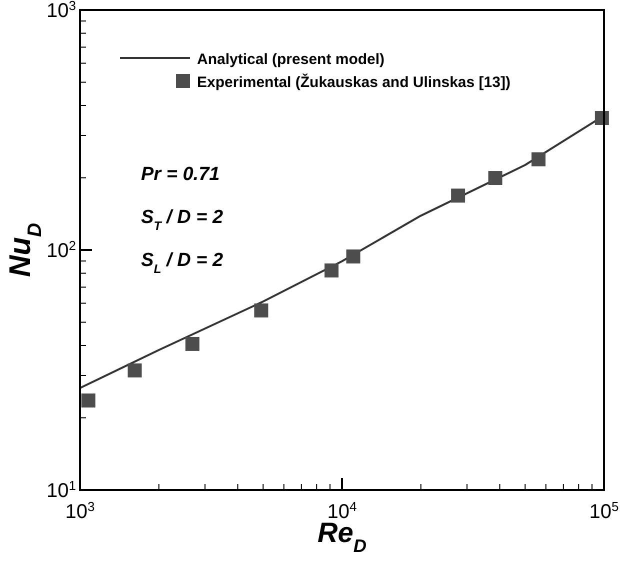 The width and height of the screenshot is (640, 569). What do you see at coordinates (61, 11) in the screenshot?
I see `y-tick-label: 10$^{3}$` at bounding box center [61, 11].